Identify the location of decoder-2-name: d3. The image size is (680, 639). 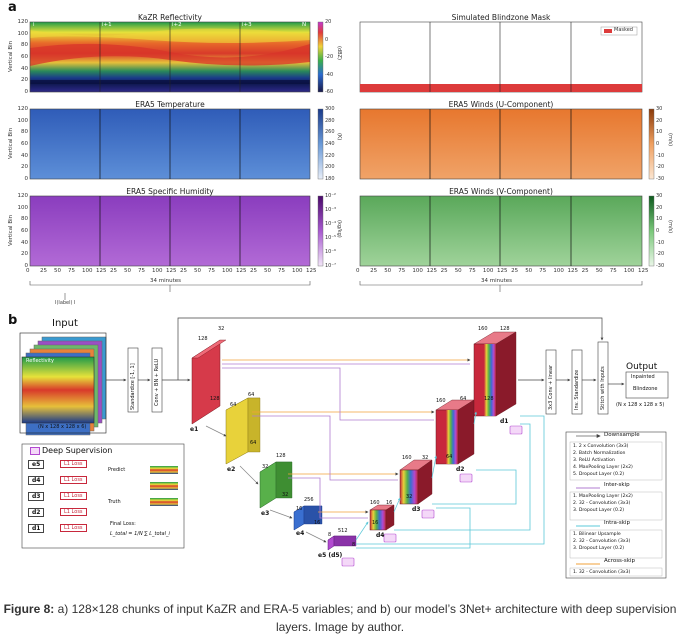
(416, 509).